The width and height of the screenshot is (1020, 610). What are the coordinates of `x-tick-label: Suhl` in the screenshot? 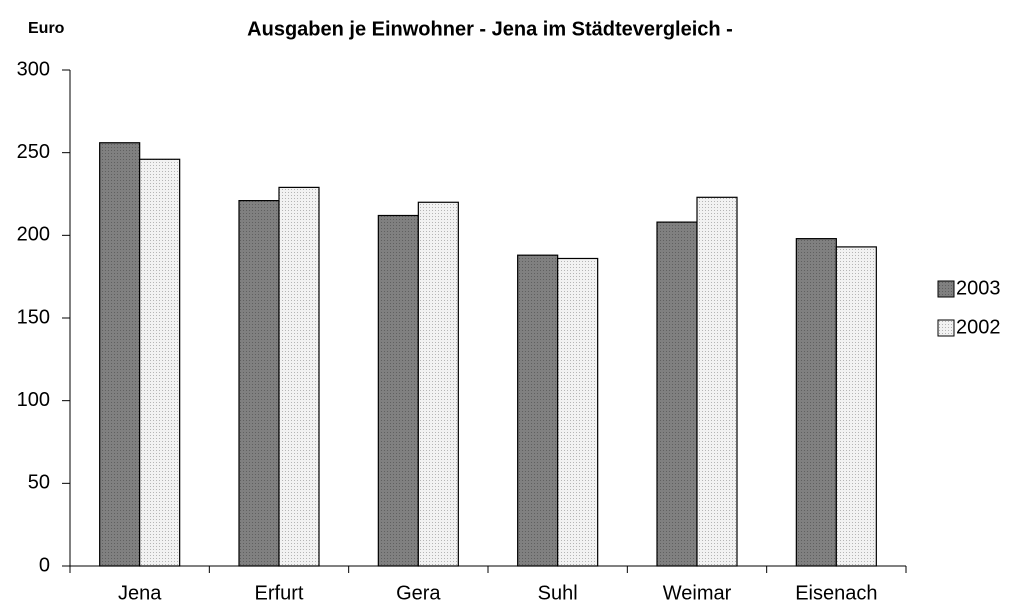 It's located at (558, 593).